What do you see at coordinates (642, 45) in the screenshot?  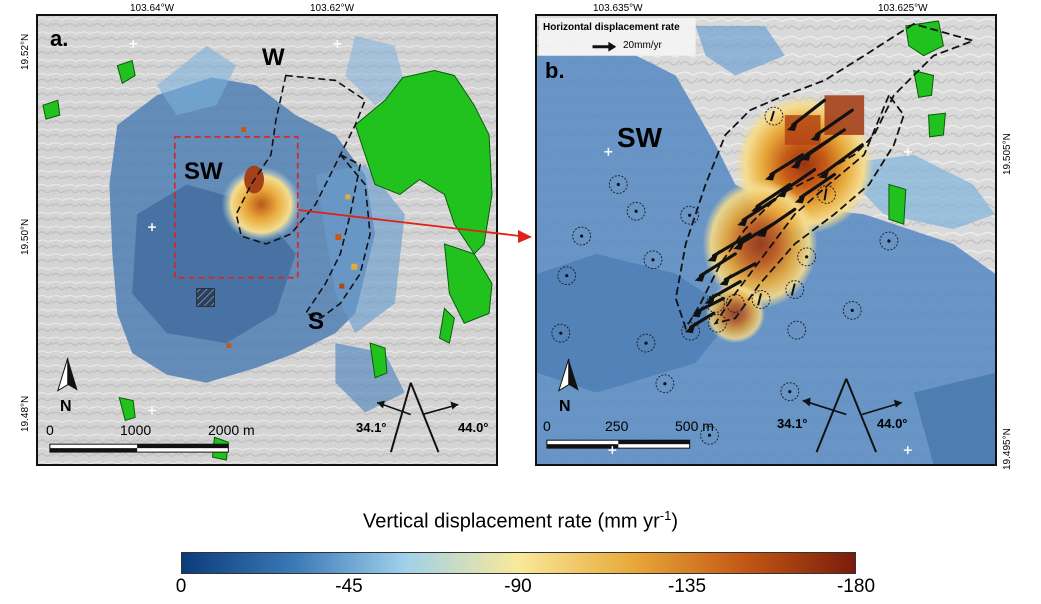 I see `horizontal-legend-unit: 20mm/yr` at bounding box center [642, 45].